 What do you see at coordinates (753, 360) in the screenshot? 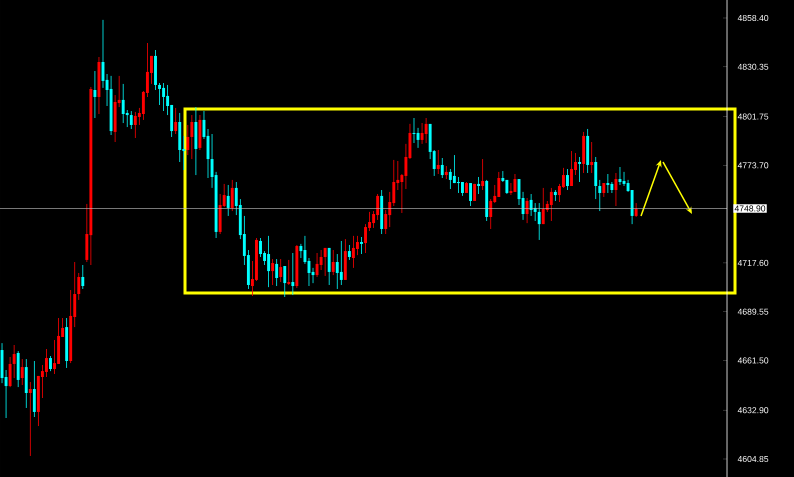
I see `y-tick-label: 4661.50` at bounding box center [753, 360].